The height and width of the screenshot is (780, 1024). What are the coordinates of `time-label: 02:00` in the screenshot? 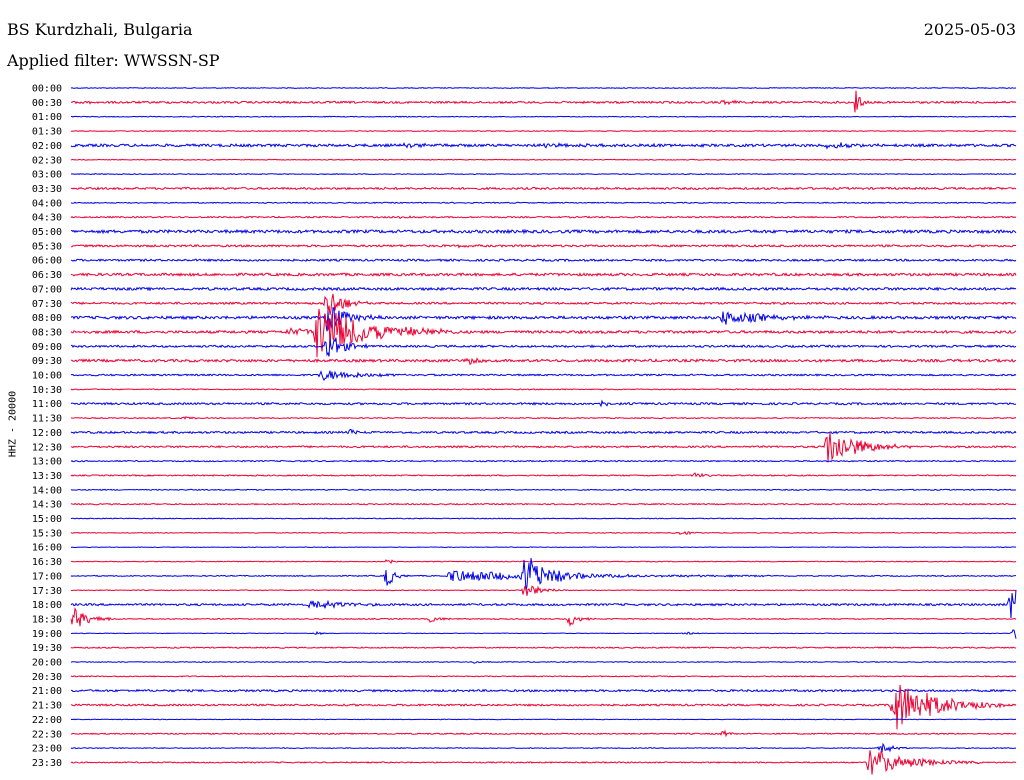 It's located at (47, 146).